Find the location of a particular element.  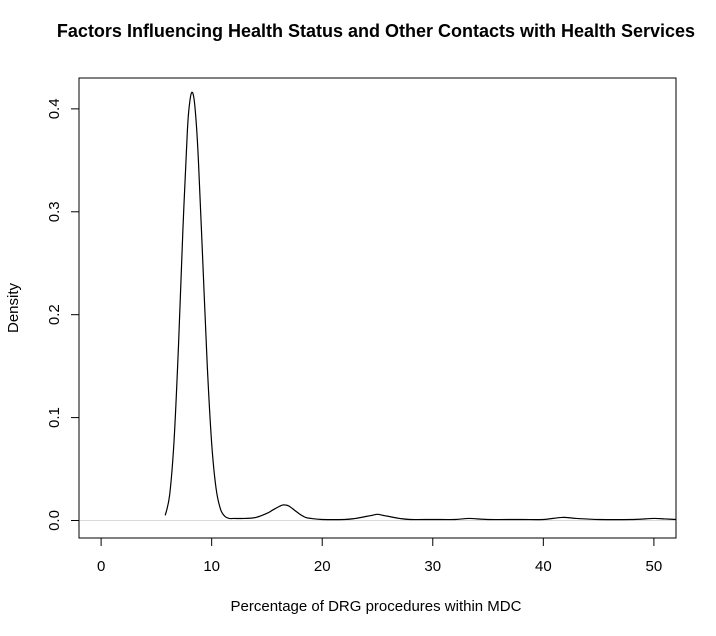

y-tick-label: 0.3 is located at coordinates (54, 211).